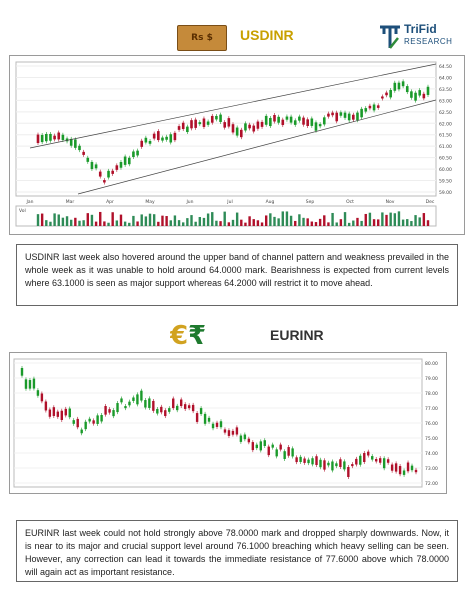 The image size is (474, 613). Describe the element at coordinates (445, 113) in the screenshot. I see `usdinr-y-tick-label: 62.50` at that location.